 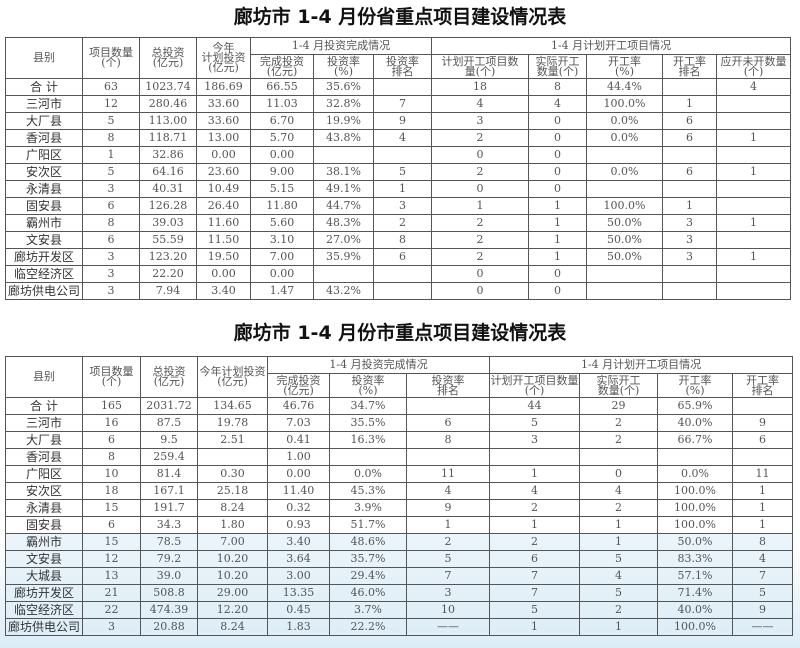 What do you see at coordinates (282, 223) in the screenshot?
I see `value-cell: 5.60` at bounding box center [282, 223].